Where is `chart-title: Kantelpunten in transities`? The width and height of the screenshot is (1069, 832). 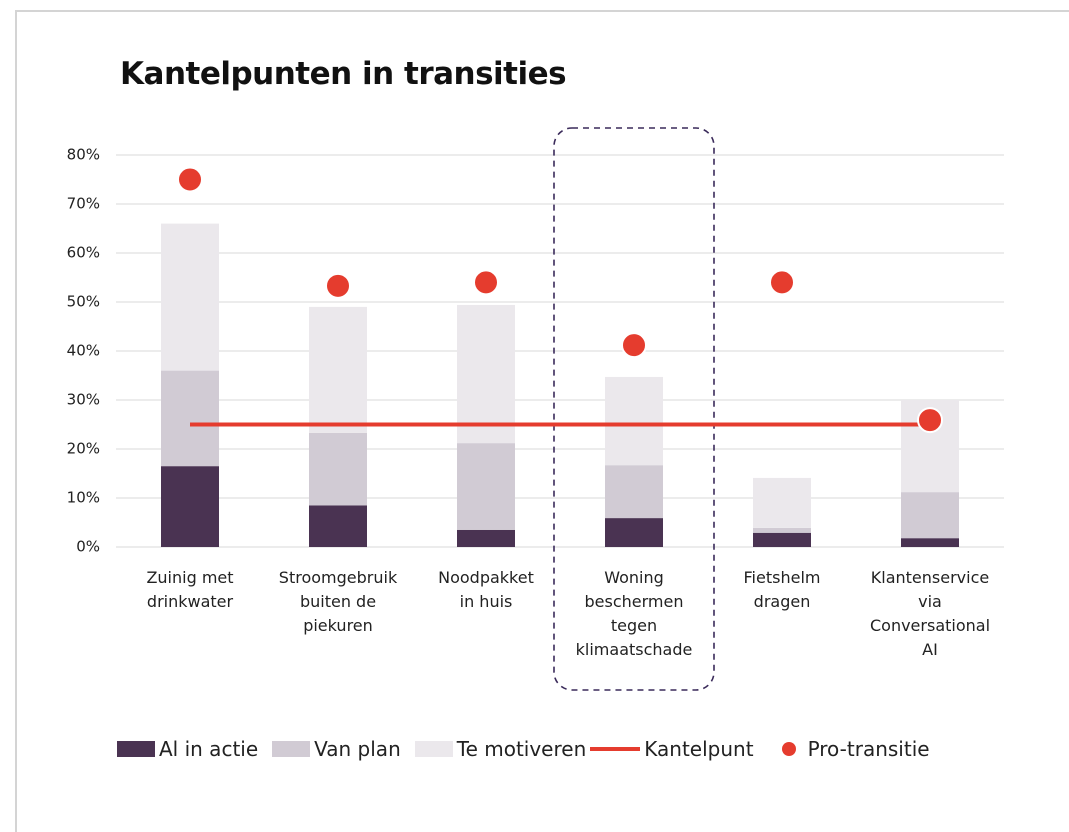 chart-title: Kantelpunten in transities is located at coordinates (343, 74).